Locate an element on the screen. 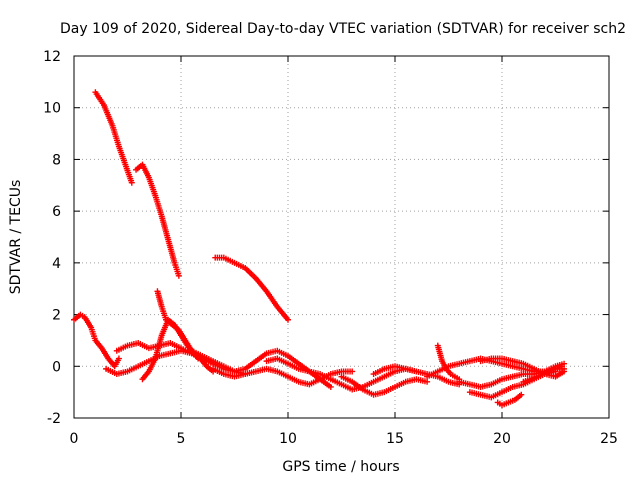 The height and width of the screenshot is (480, 640). x-tick-label: 25 is located at coordinates (609, 439).